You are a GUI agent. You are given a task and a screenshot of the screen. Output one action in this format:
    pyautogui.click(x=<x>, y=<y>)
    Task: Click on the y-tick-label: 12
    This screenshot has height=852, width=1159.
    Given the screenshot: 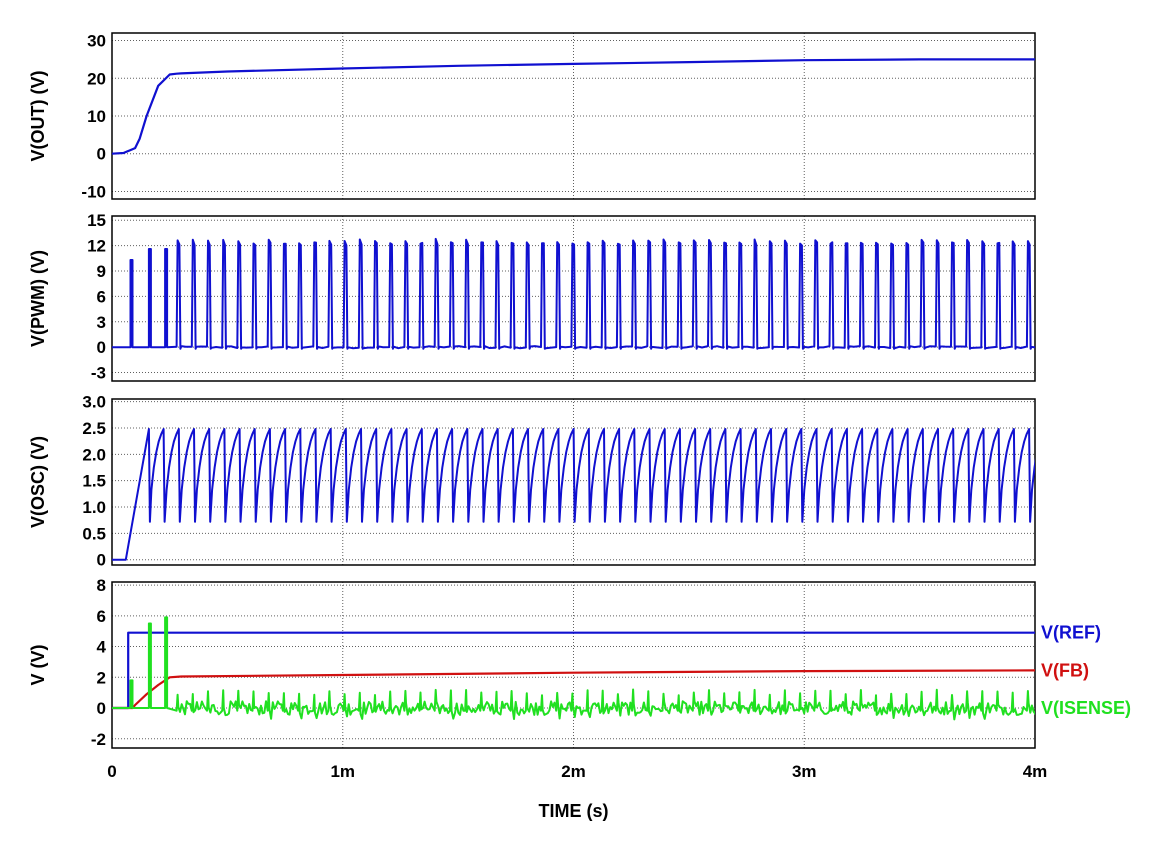 What is the action you would take?
    pyautogui.click(x=96, y=246)
    